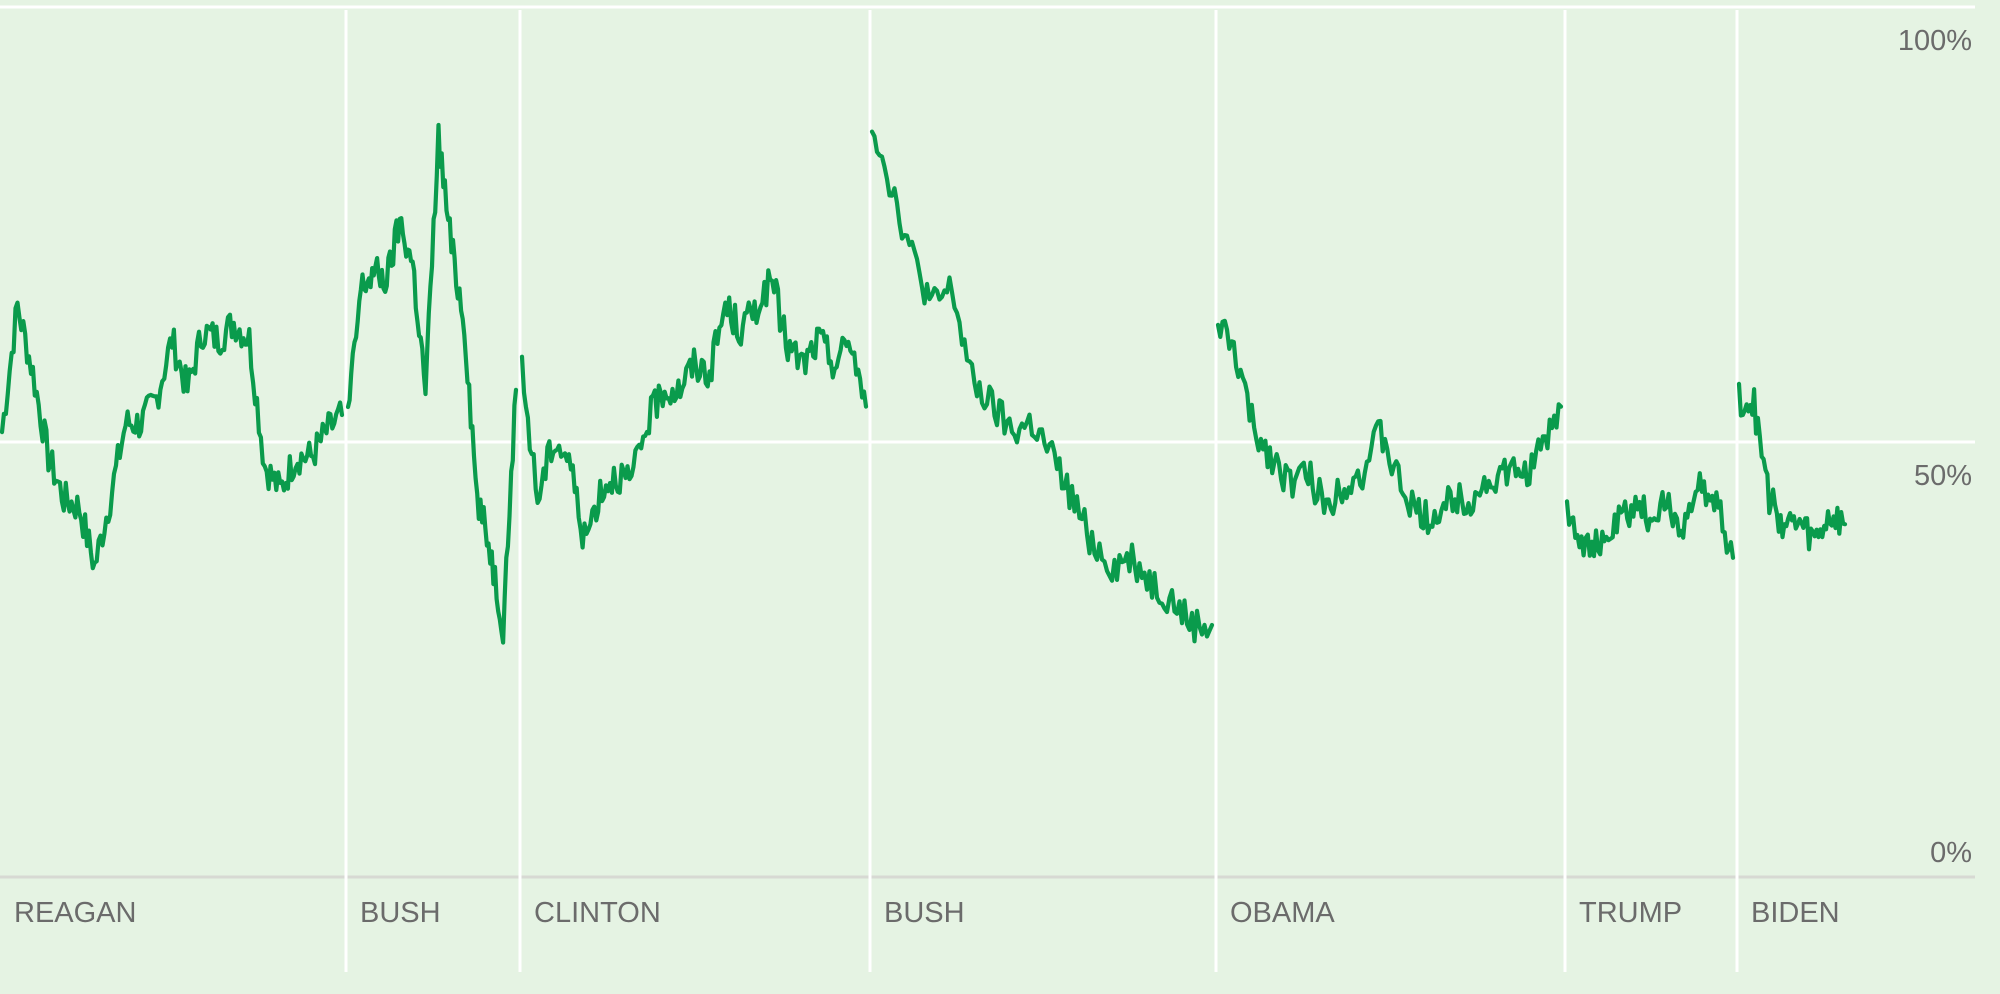 This screenshot has height=994, width=2000. I want to click on y-tick-label: 100%, so click(1935, 41).